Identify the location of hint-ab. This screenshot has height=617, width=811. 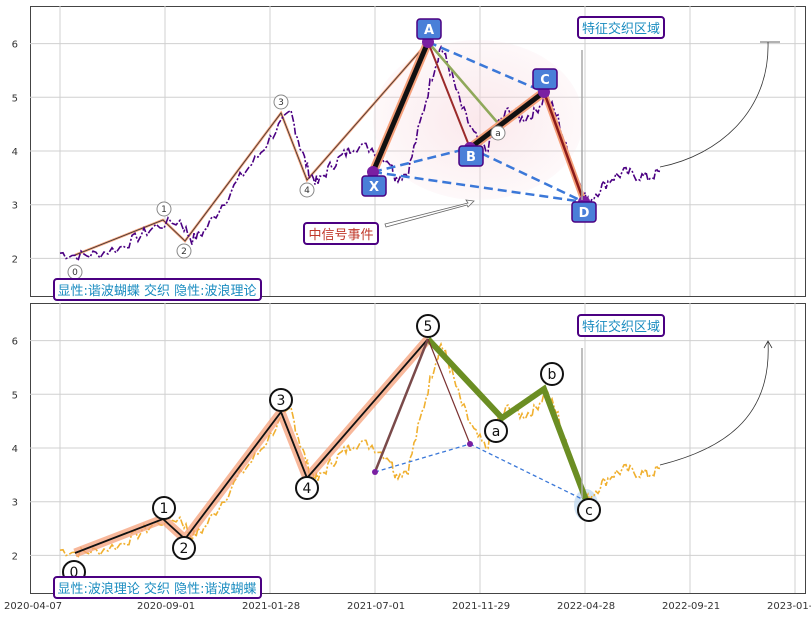
(449, 391).